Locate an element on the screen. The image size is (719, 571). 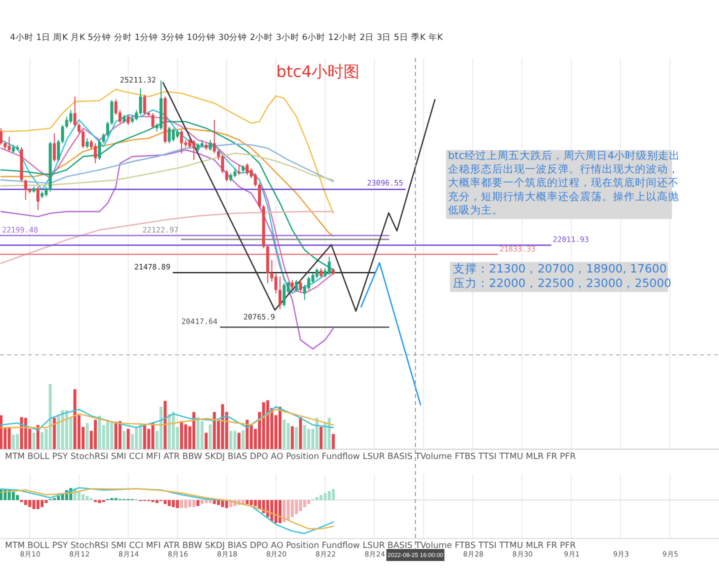
annotation: btc经过上周五大跌后，周六周日4小时级别走出 is located at coordinates (564, 155).